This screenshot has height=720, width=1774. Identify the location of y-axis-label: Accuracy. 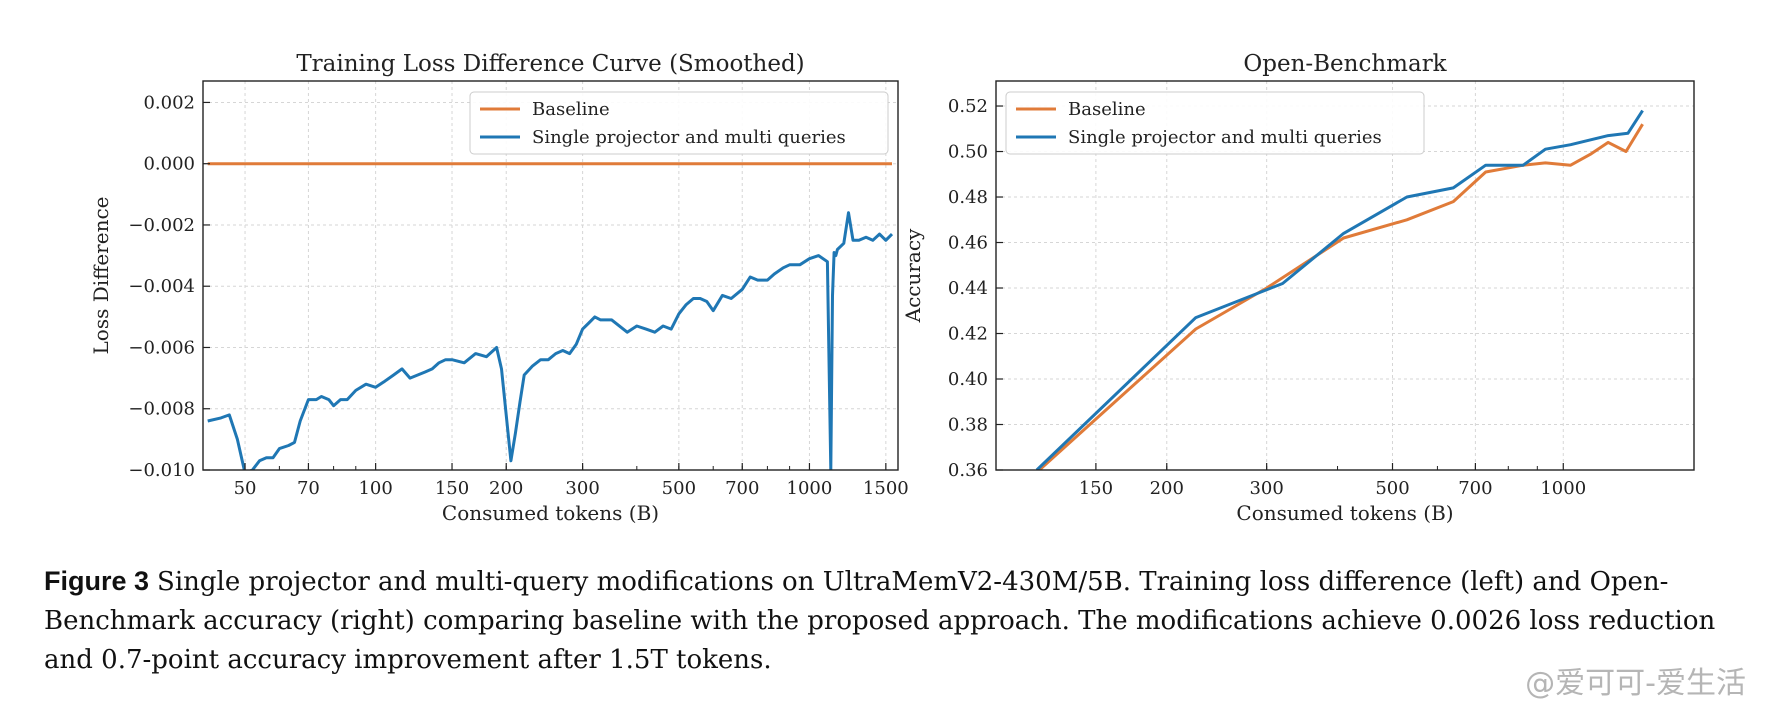
(913, 275).